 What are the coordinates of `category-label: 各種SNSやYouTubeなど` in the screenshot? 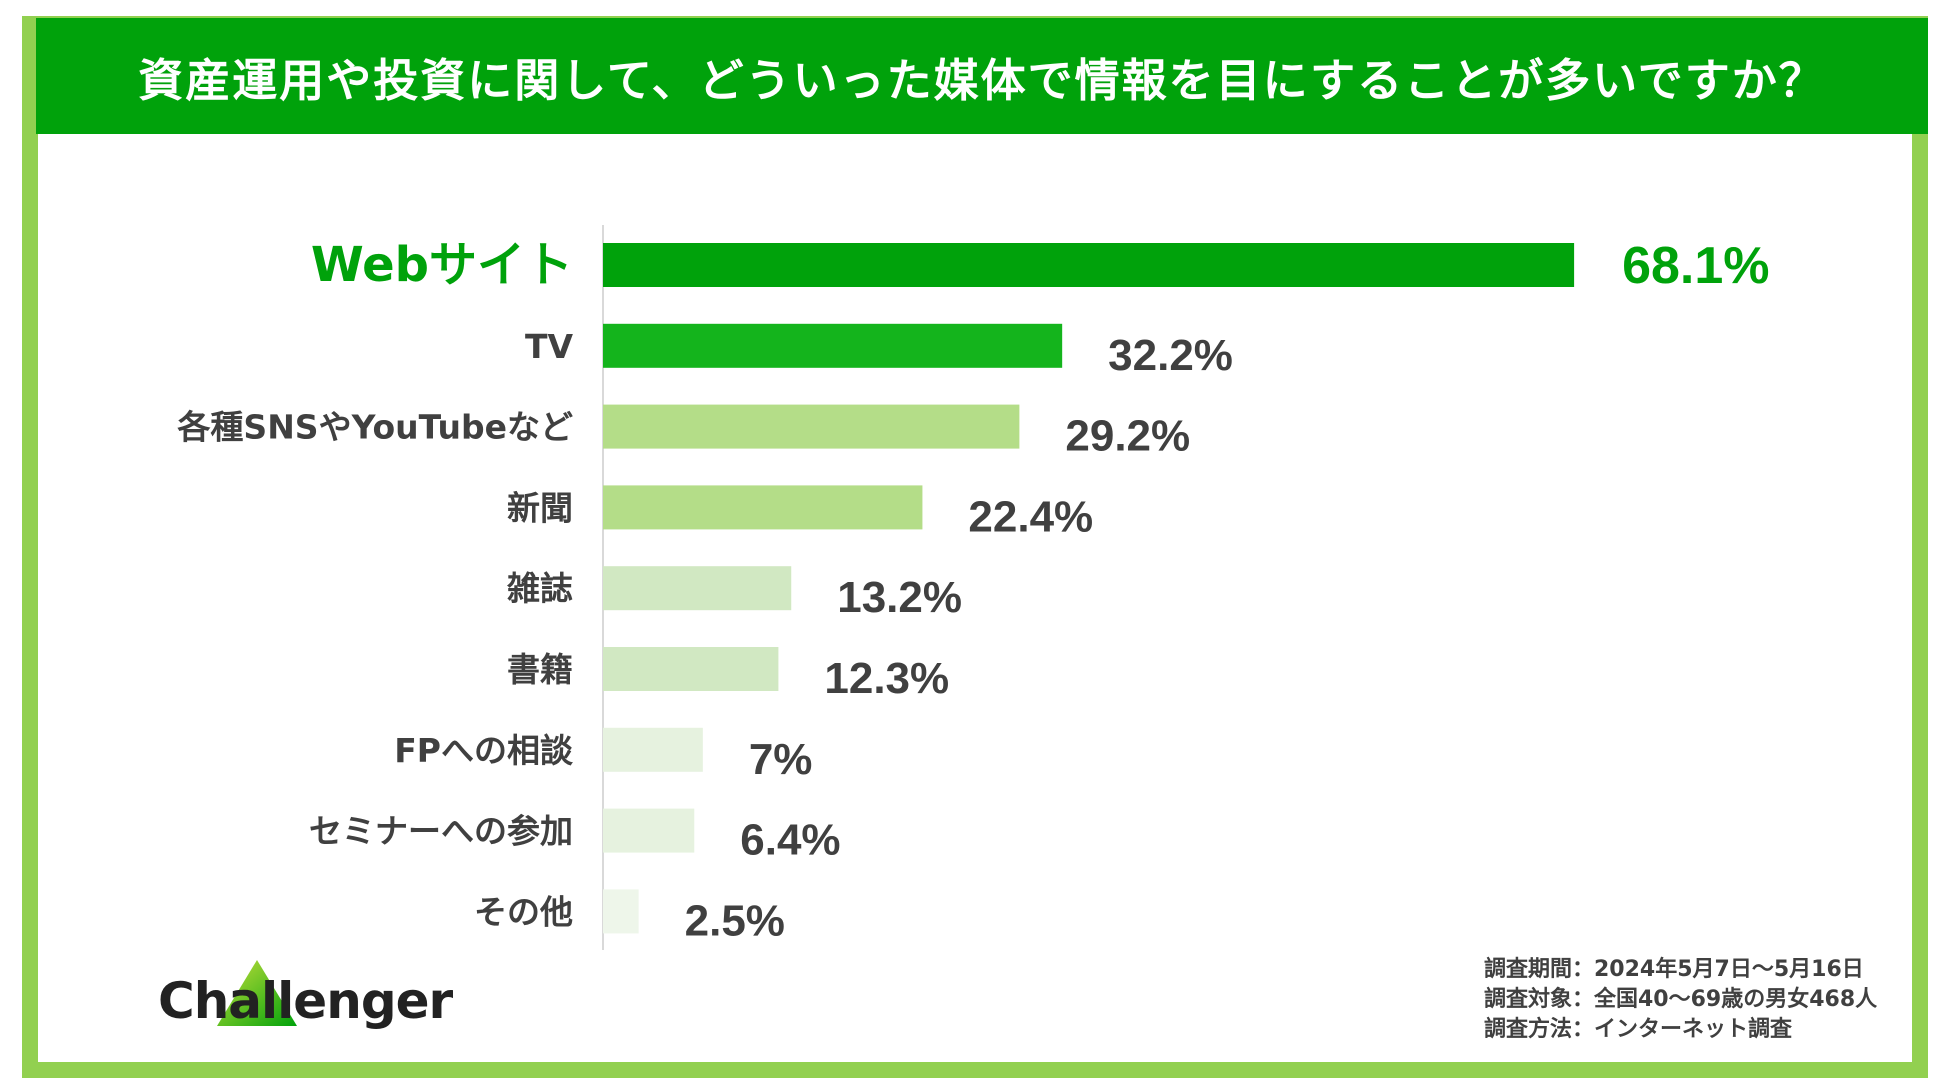 It's located at (374, 427).